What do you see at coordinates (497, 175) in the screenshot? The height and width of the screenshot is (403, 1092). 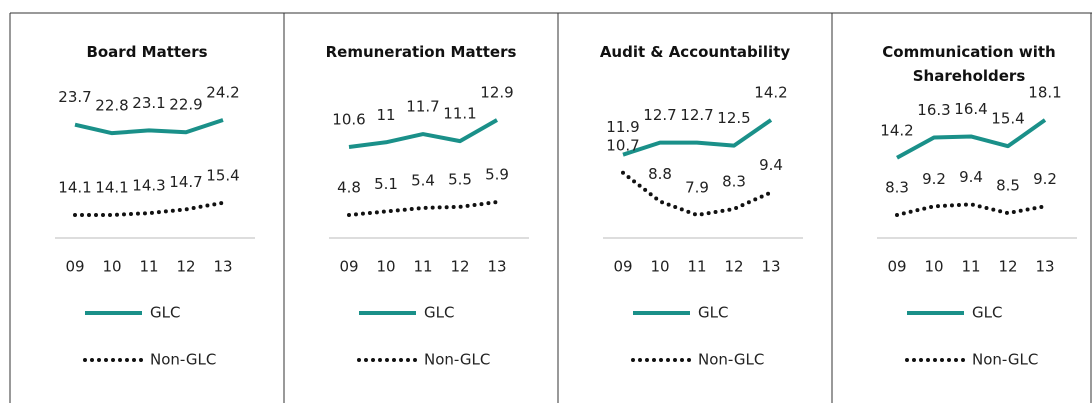 I see `data-label: 5.9` at bounding box center [497, 175].